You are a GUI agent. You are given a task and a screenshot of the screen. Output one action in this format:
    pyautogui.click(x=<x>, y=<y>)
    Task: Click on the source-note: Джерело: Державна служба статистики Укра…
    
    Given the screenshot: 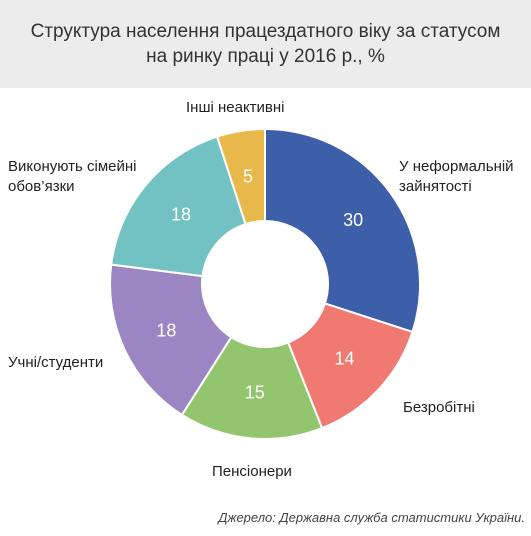 What is the action you would take?
    pyautogui.click(x=371, y=517)
    